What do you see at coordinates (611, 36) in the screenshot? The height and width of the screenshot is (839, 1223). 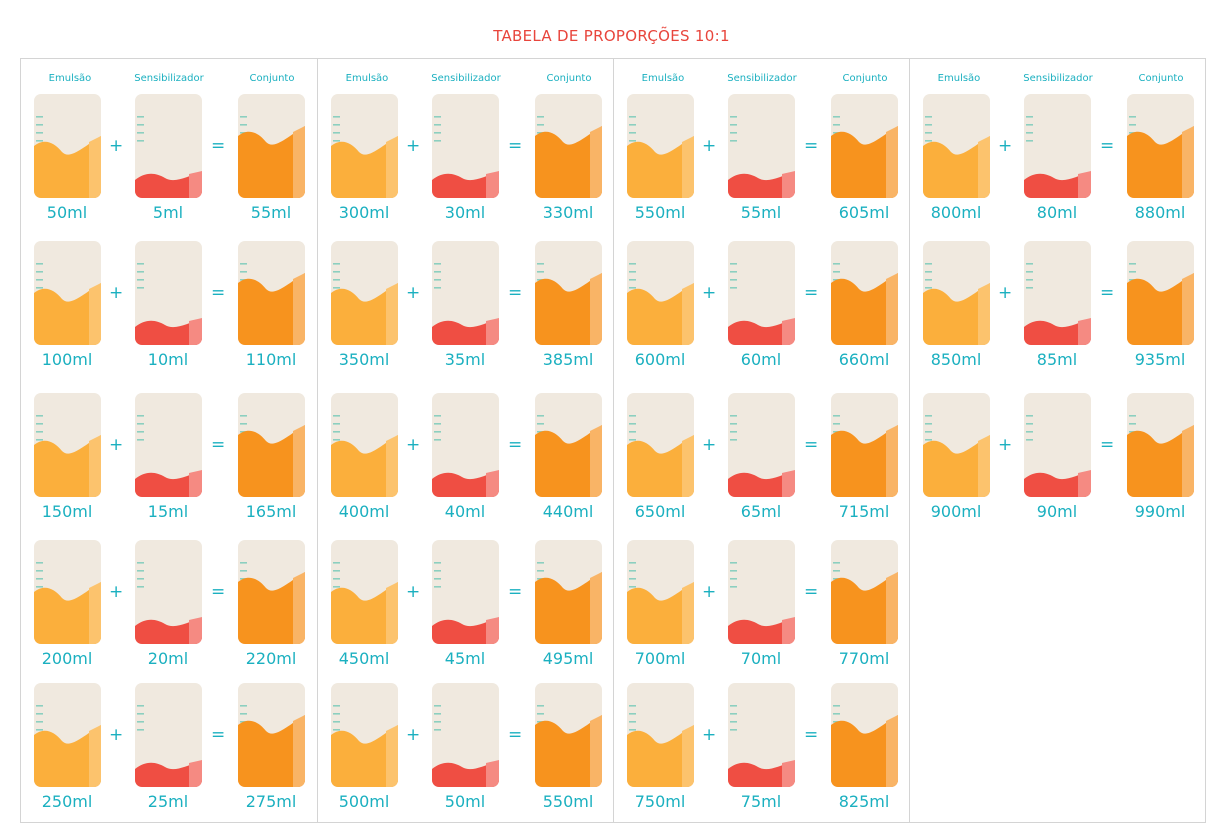 I see `page-title: TABELA DE PROPORÇÕES 10:1` at bounding box center [611, 36].